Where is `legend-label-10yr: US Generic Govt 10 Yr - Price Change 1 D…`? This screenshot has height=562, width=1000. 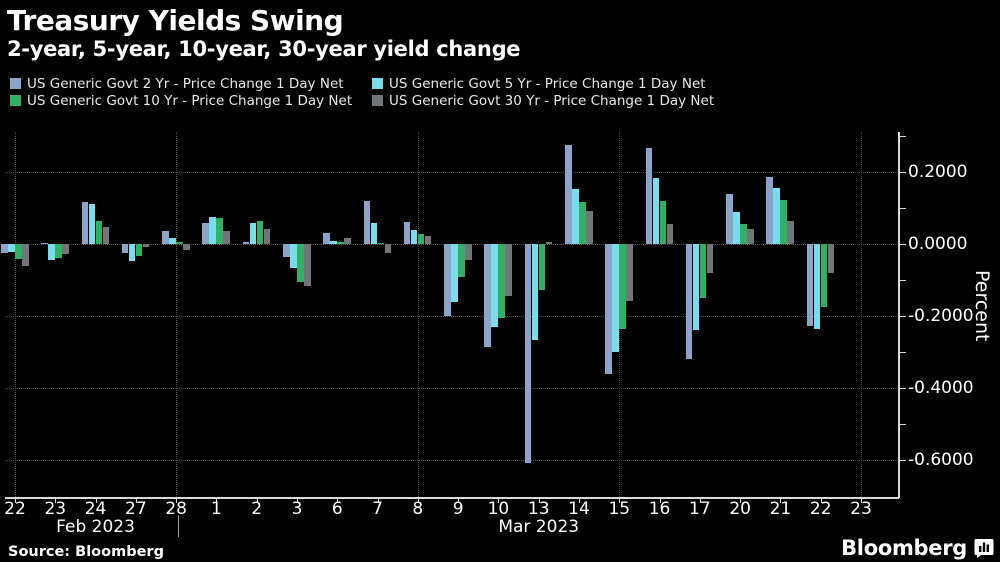 legend-label-10yr: US Generic Govt 10 Yr - Price Change 1 D… is located at coordinates (190, 100).